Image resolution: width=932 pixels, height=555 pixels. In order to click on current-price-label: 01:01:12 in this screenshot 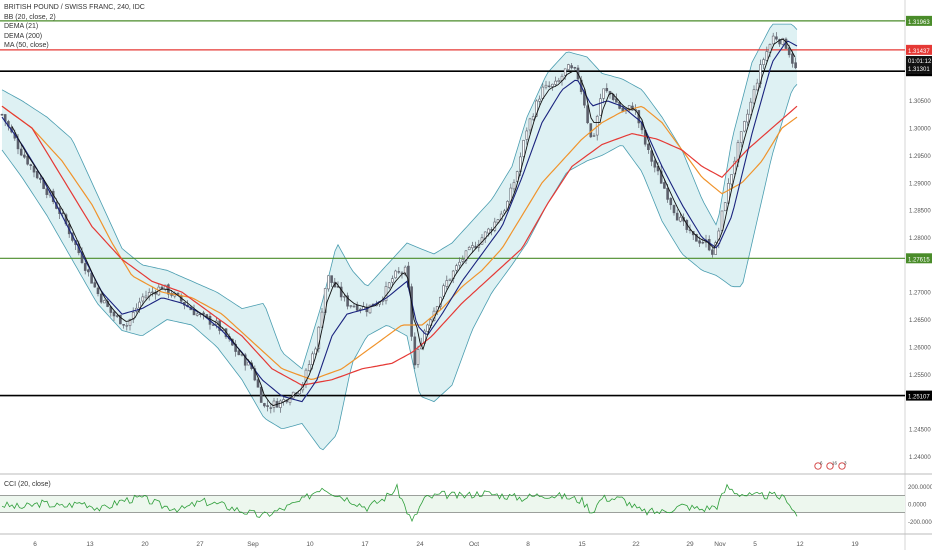, I will do `click(920, 62)`.